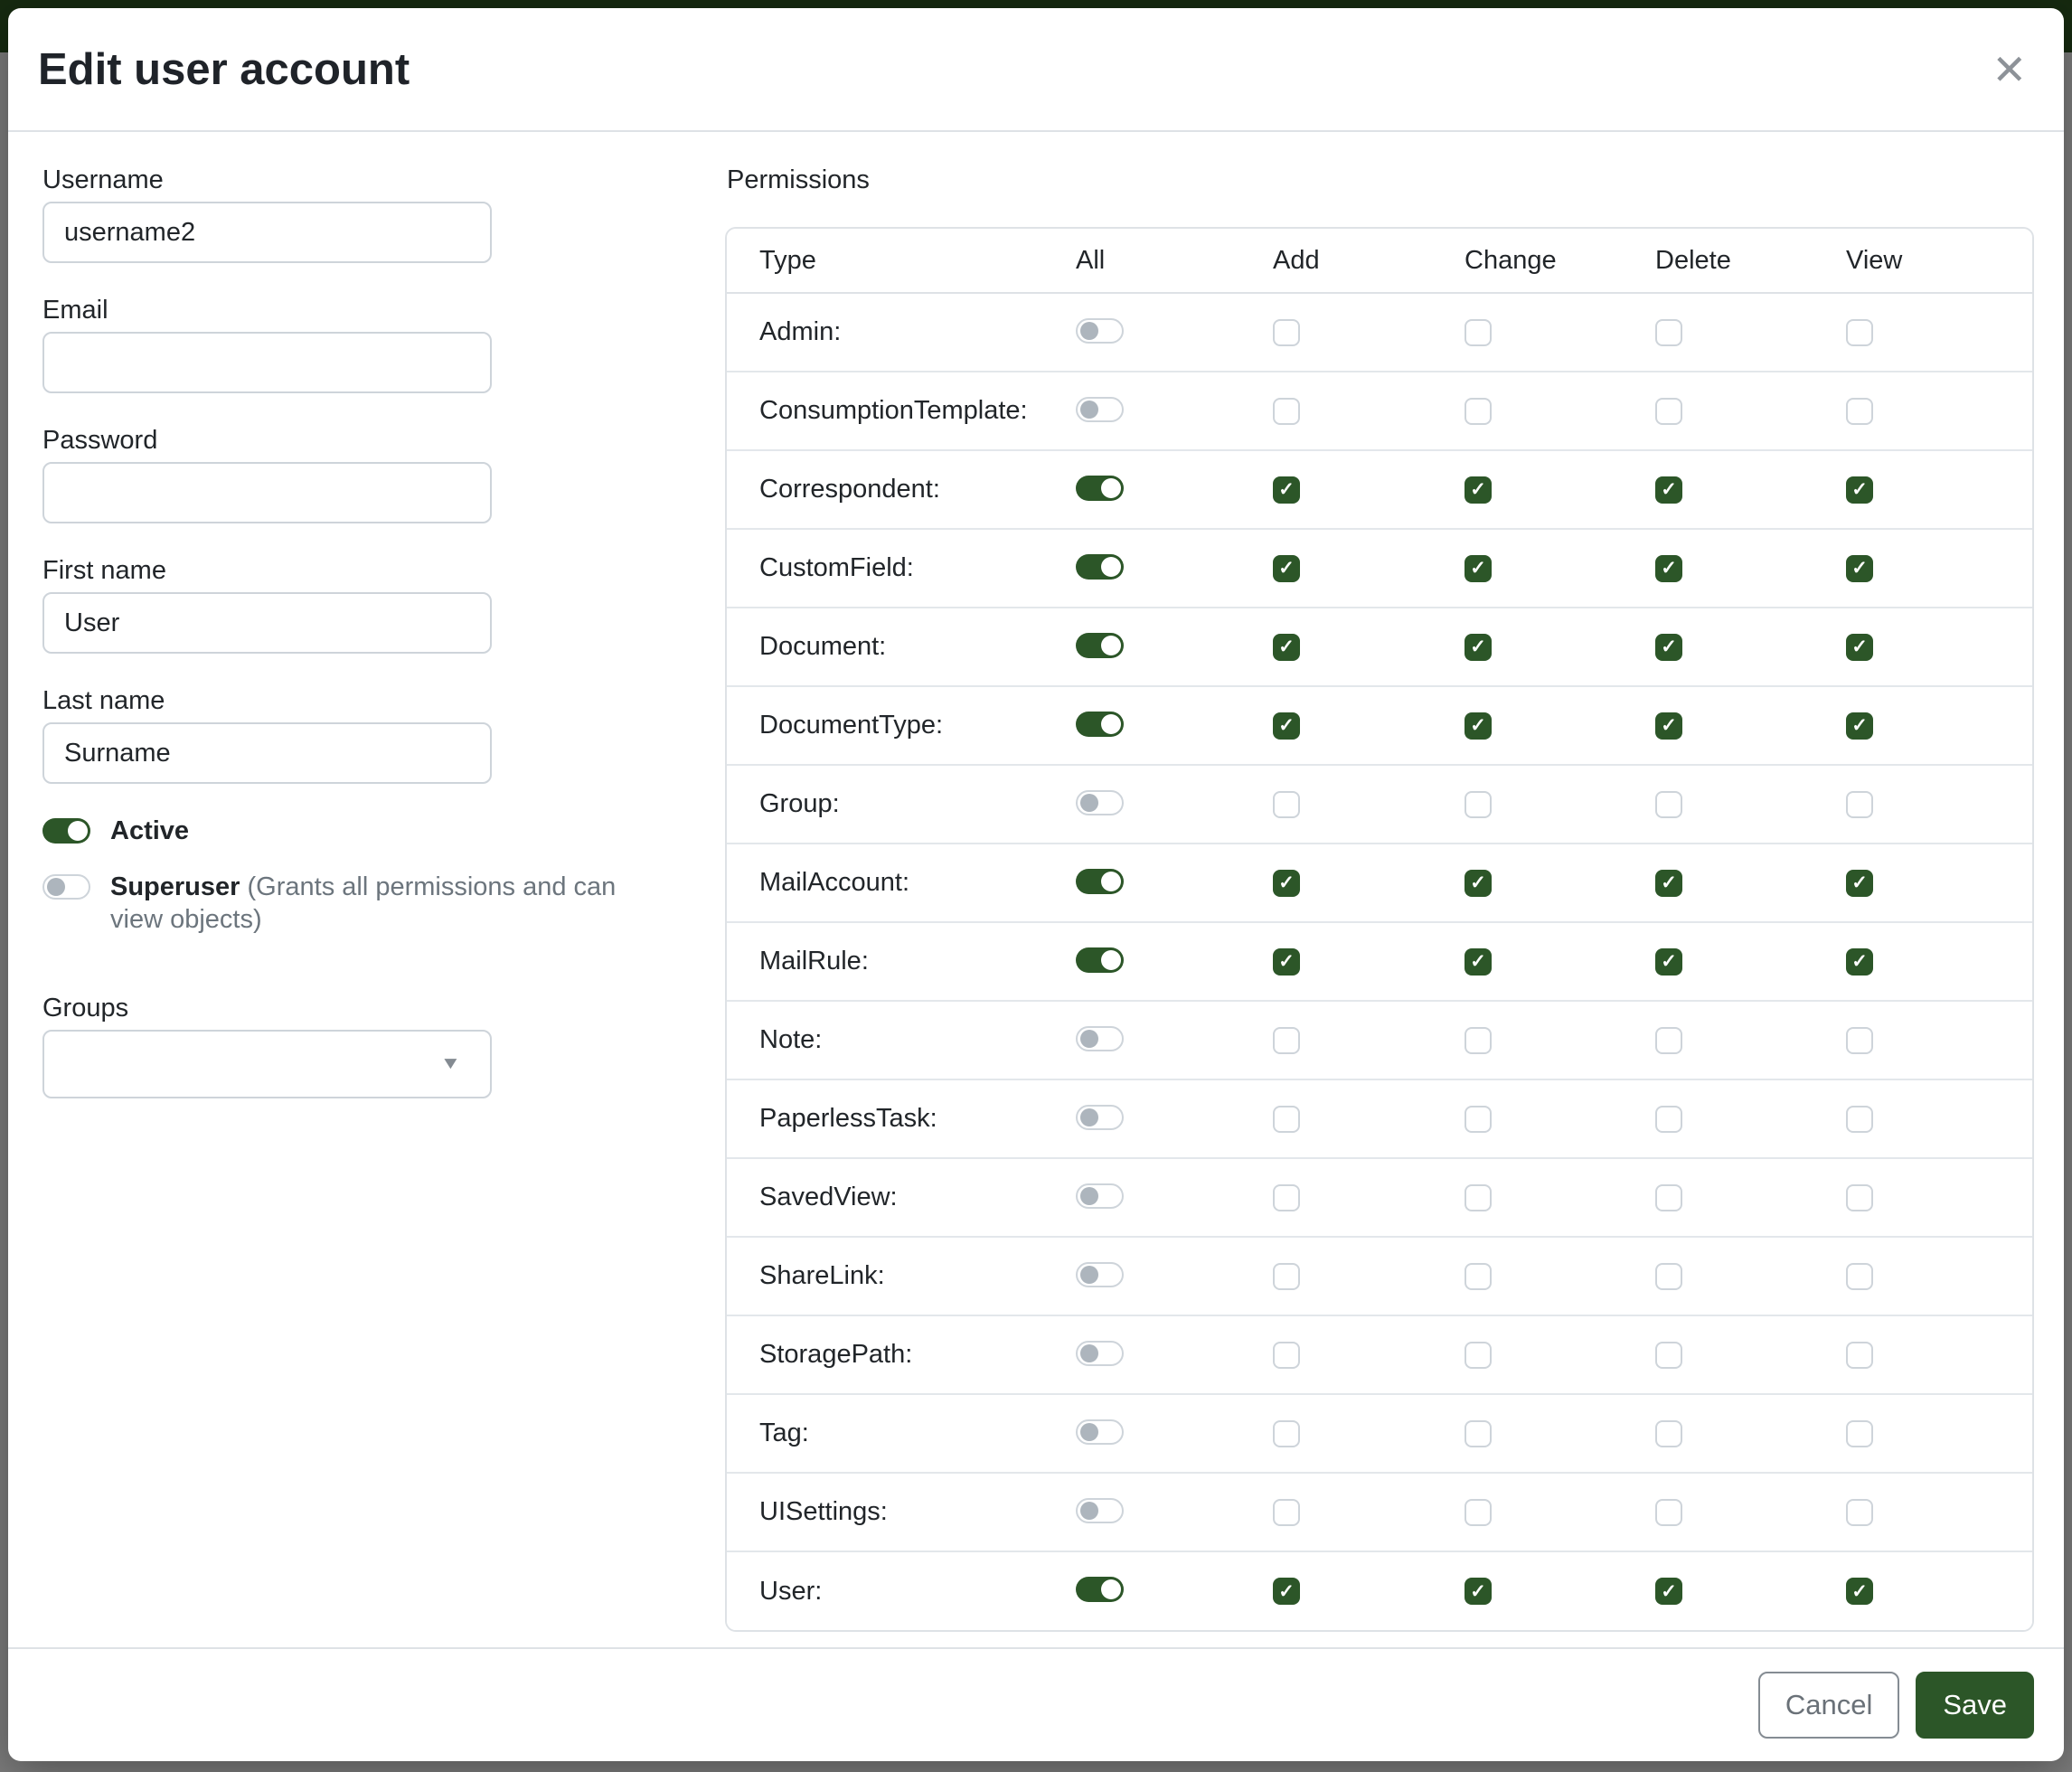 The image size is (2072, 1772). Describe the element at coordinates (2009, 69) in the screenshot. I see `close-icon: ✕` at that location.